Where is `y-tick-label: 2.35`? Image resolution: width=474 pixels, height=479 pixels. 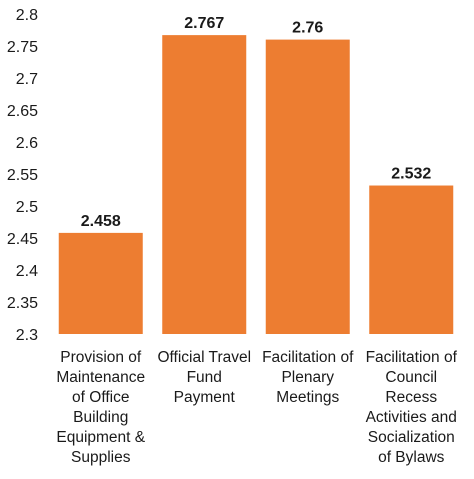 y-tick-label: 2.35 is located at coordinates (22, 303).